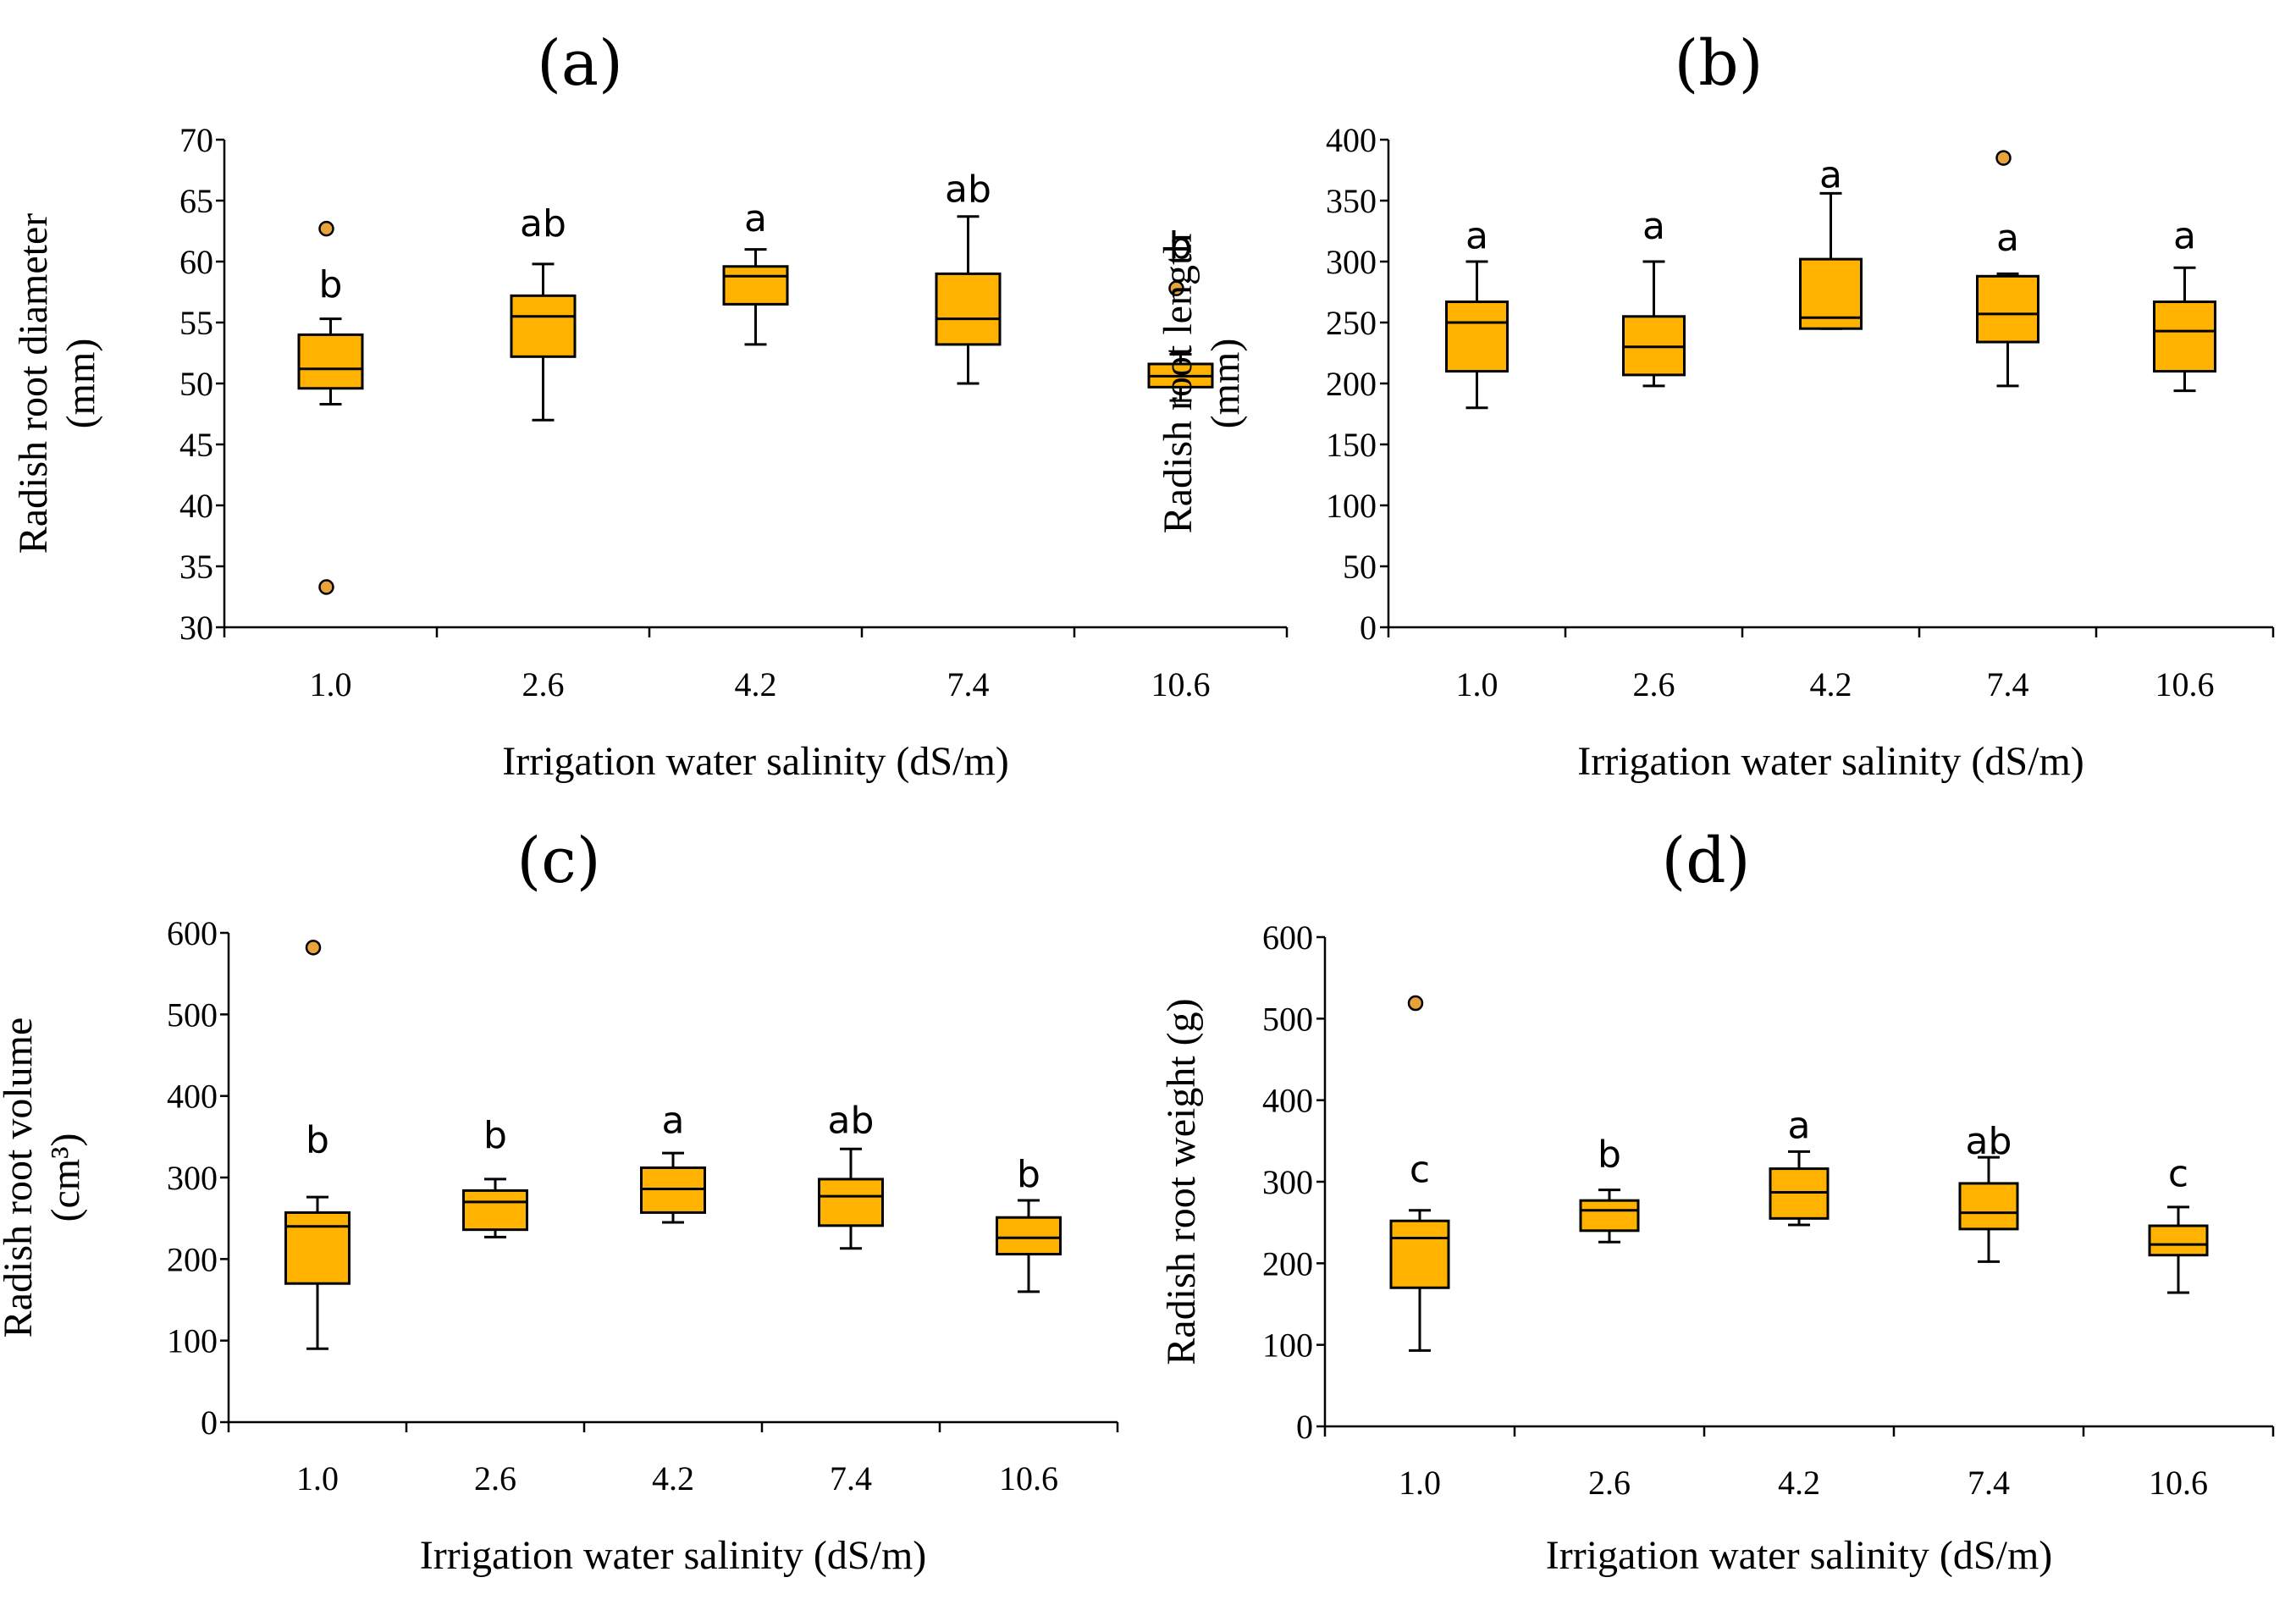  What do you see at coordinates (580, 63) in the screenshot?
I see `panel-title: (a)` at bounding box center [580, 63].